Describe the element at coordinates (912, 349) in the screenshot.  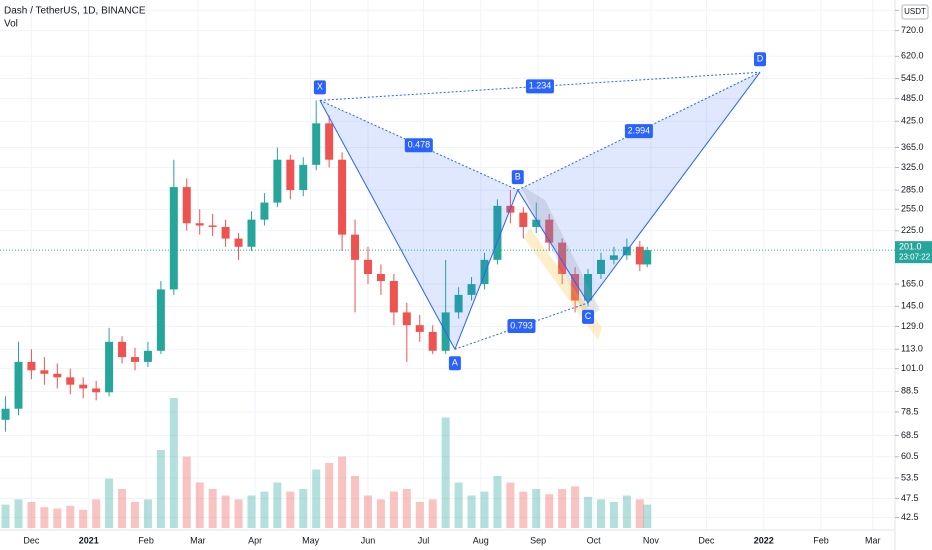
I see `y-tick-label: 113.0` at that location.